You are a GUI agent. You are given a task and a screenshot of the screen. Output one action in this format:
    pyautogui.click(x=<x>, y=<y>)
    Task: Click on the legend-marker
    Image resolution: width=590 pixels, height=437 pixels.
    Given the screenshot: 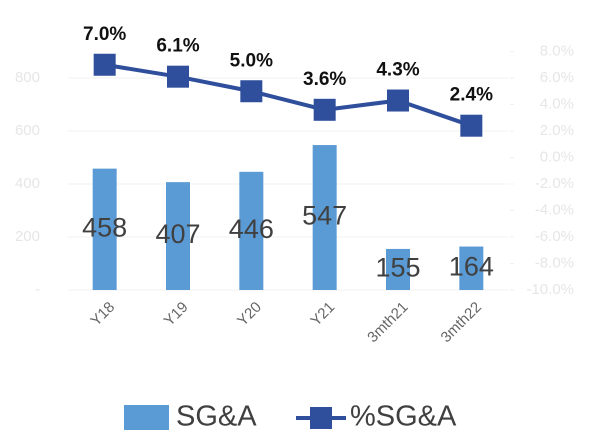 What is the action you would take?
    pyautogui.click(x=321, y=418)
    